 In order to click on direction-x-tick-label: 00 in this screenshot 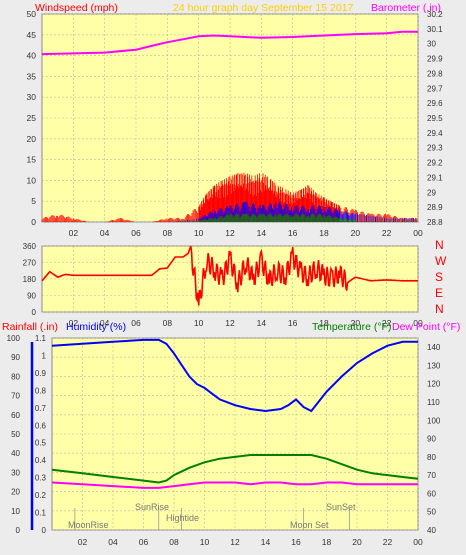, I will do `click(418, 323)`.